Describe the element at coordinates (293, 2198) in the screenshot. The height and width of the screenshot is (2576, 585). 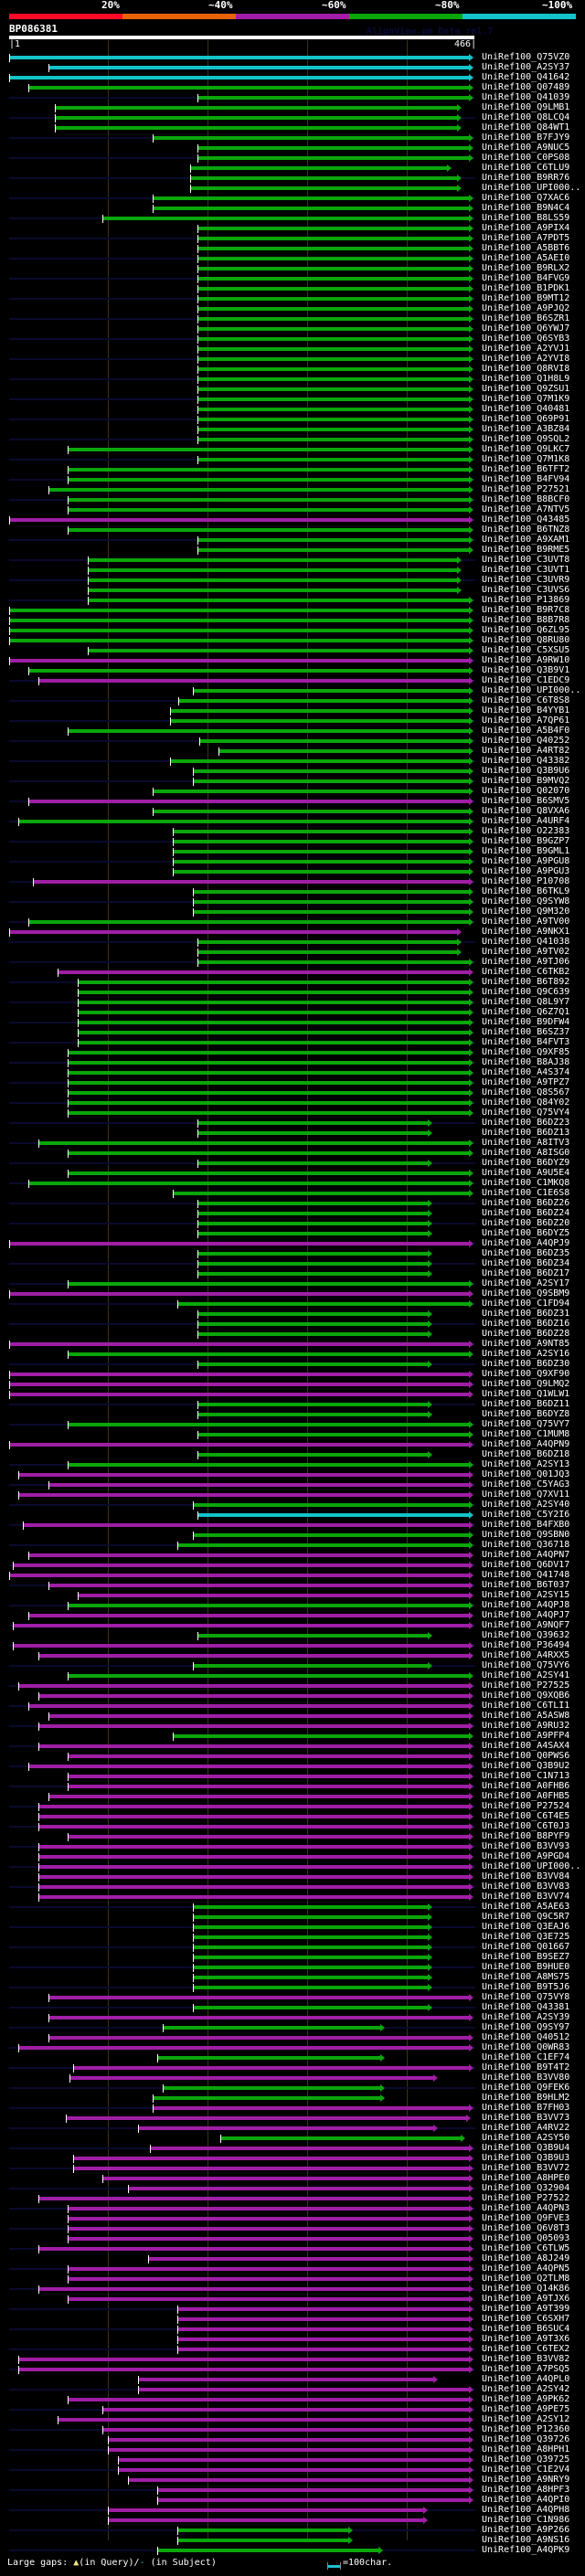
I see `hit-row: UniRef100_P27522` at that location.